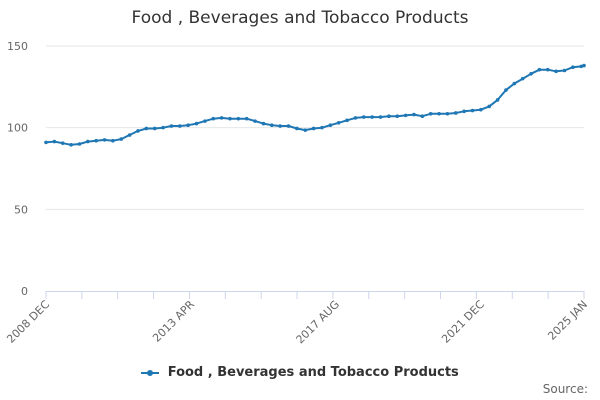 The width and height of the screenshot is (600, 400). Describe the element at coordinates (300, 18) in the screenshot. I see `chart-title: Food , Beverages and Tobacco Products` at that location.